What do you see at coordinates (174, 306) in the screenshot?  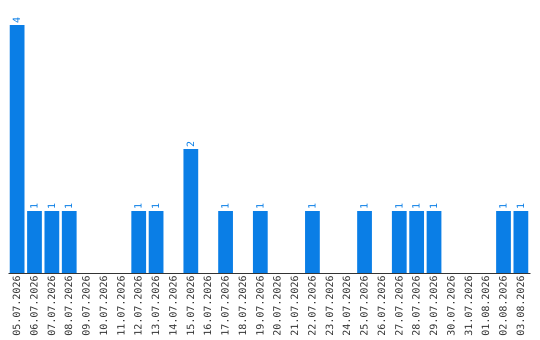 I see `x-tick-label: 14.07.2026` at bounding box center [174, 306].